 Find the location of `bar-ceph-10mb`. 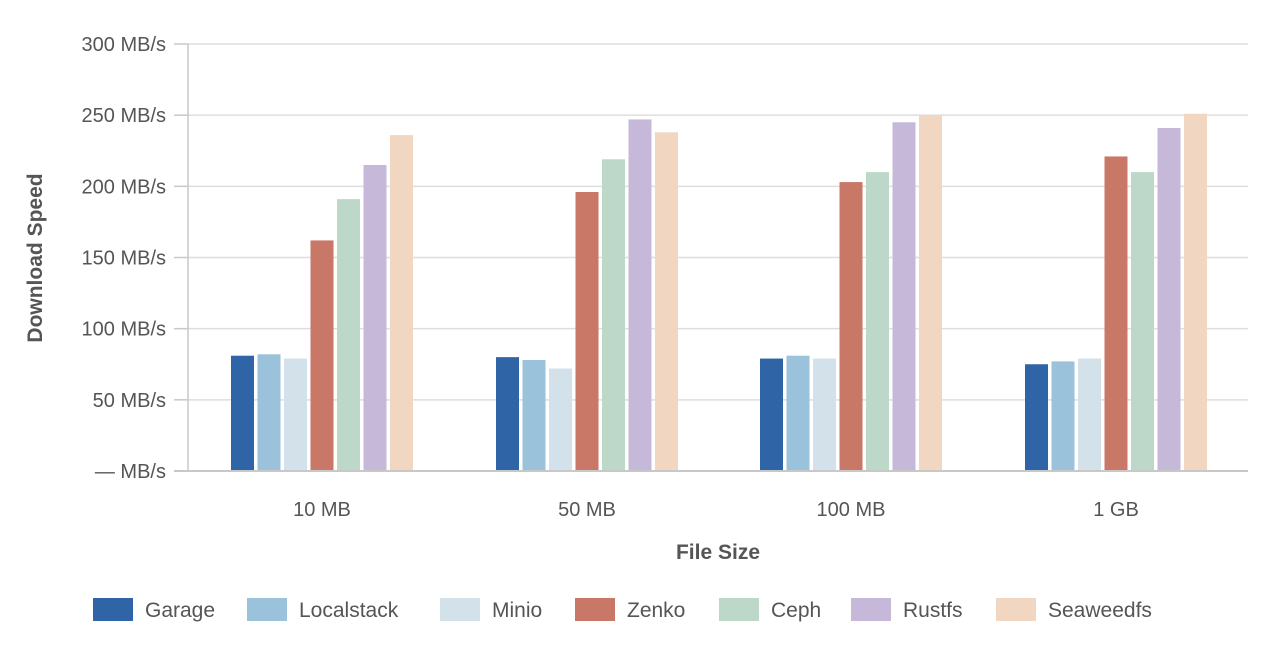

bar-ceph-10mb is located at coordinates (348, 335).